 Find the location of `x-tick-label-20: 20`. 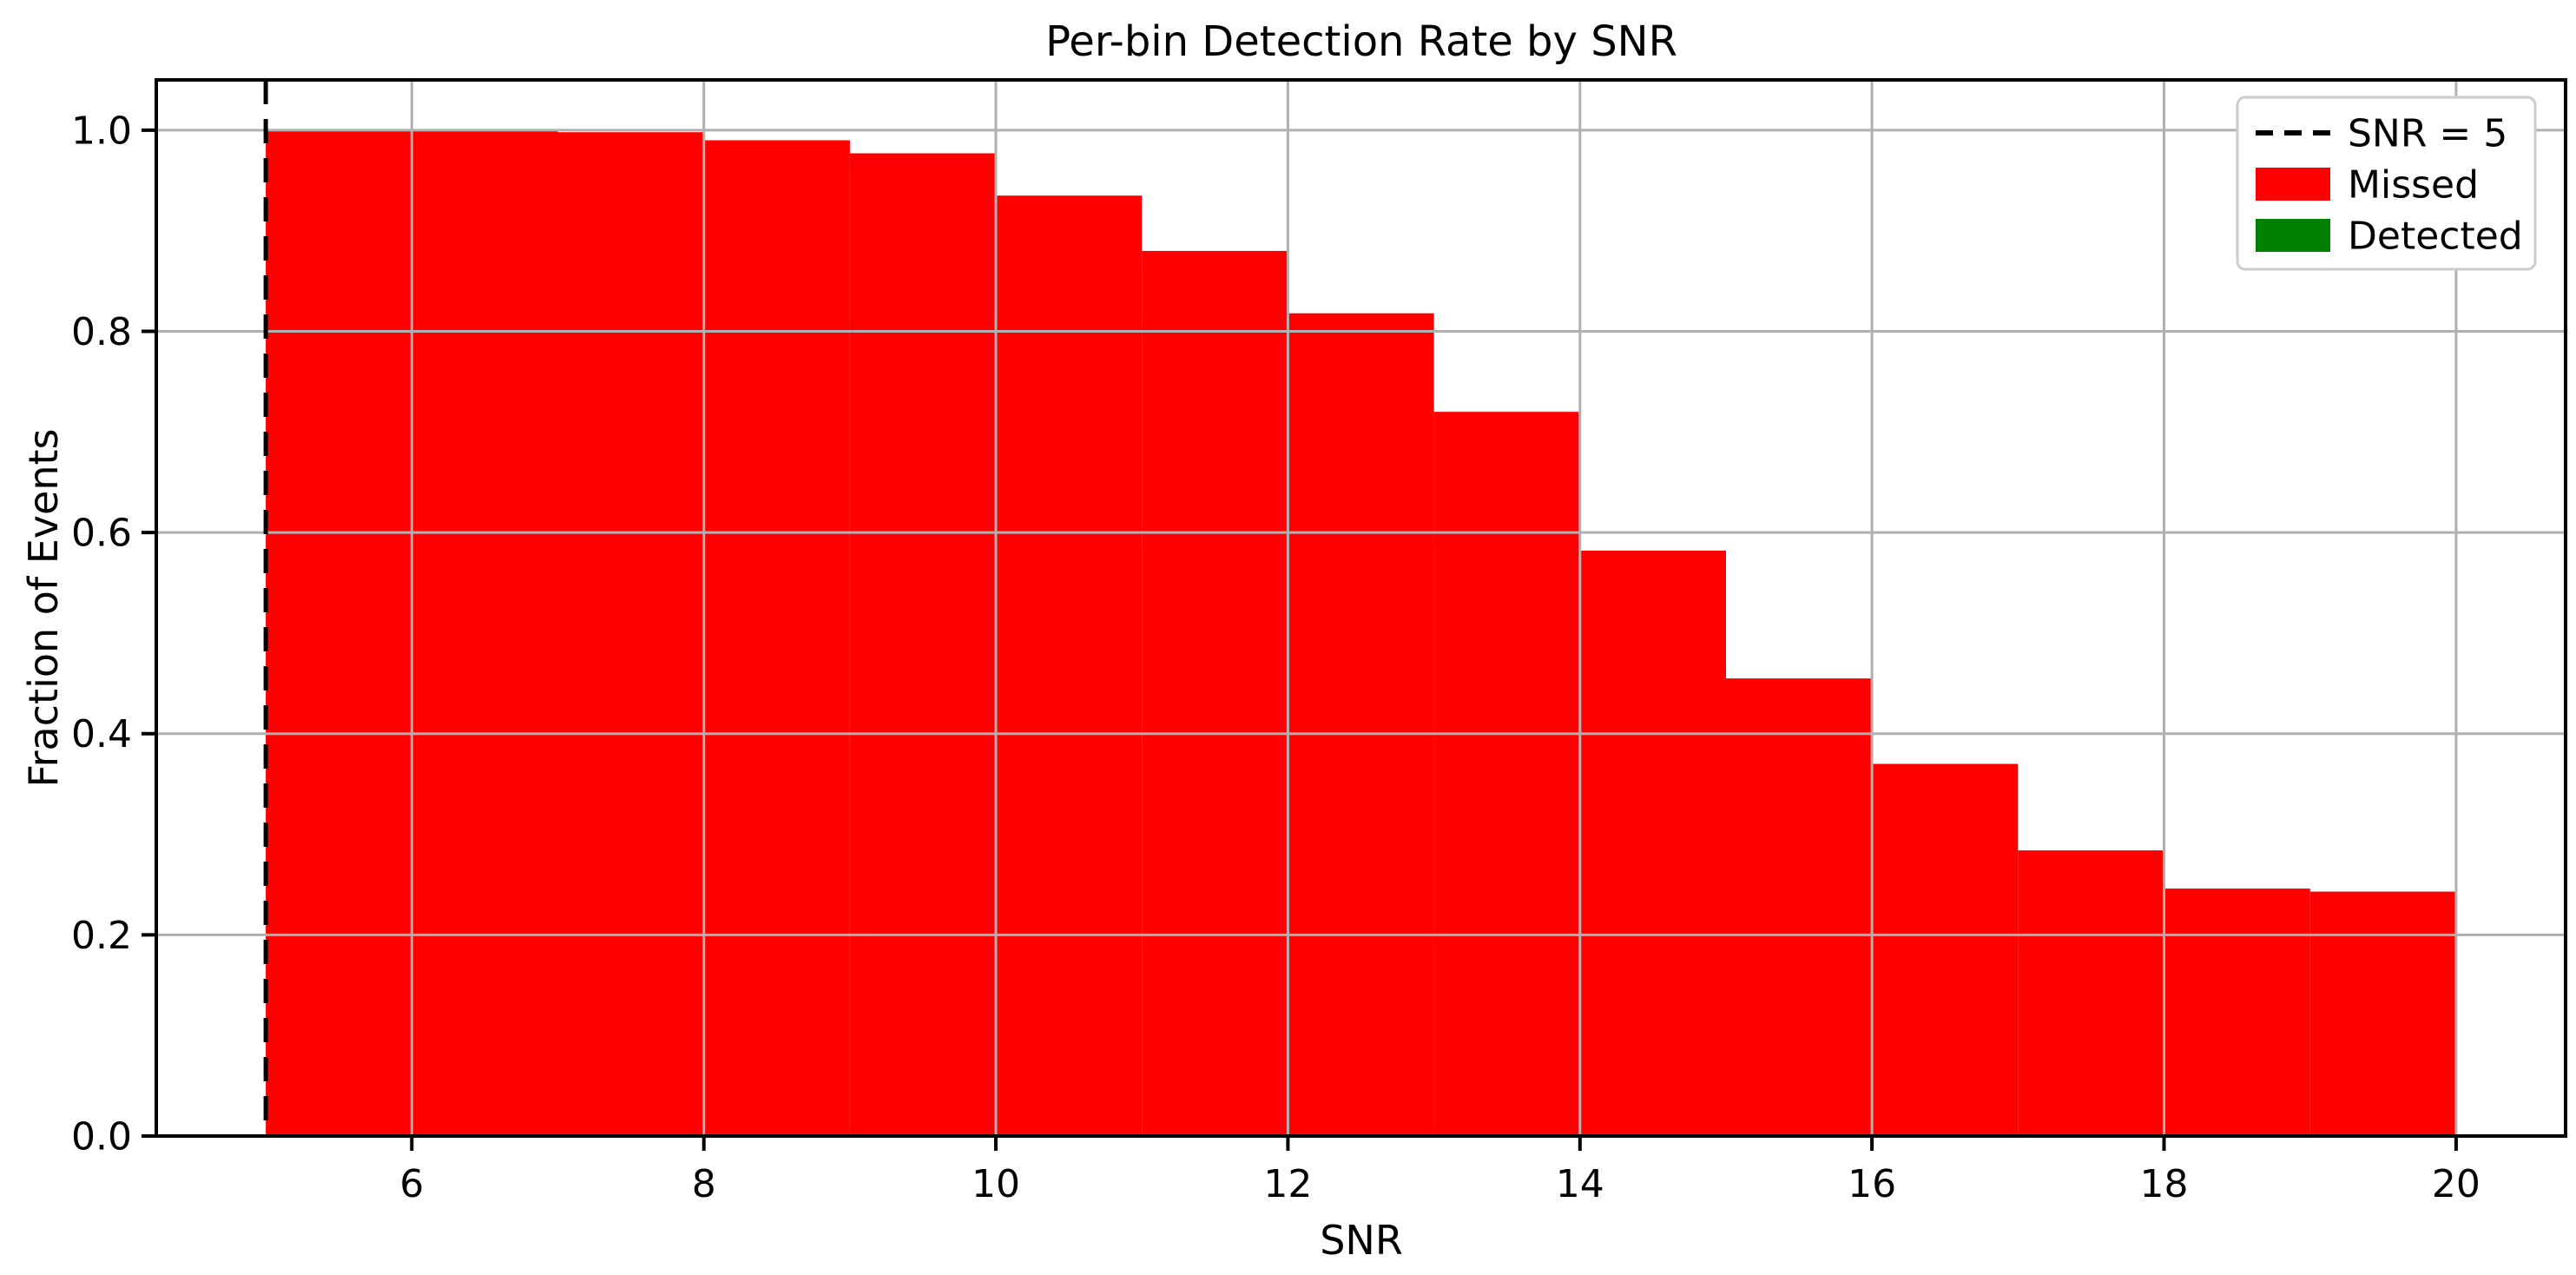

x-tick-label-20: 20 is located at coordinates (2456, 1184).